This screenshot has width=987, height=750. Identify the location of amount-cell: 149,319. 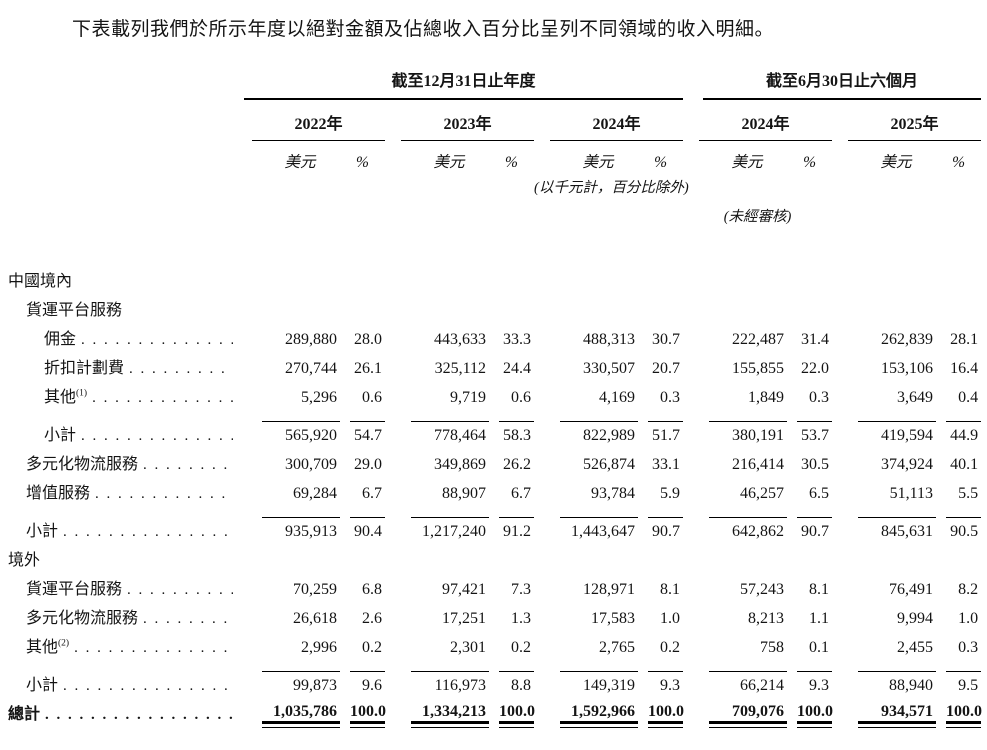
(586, 676).